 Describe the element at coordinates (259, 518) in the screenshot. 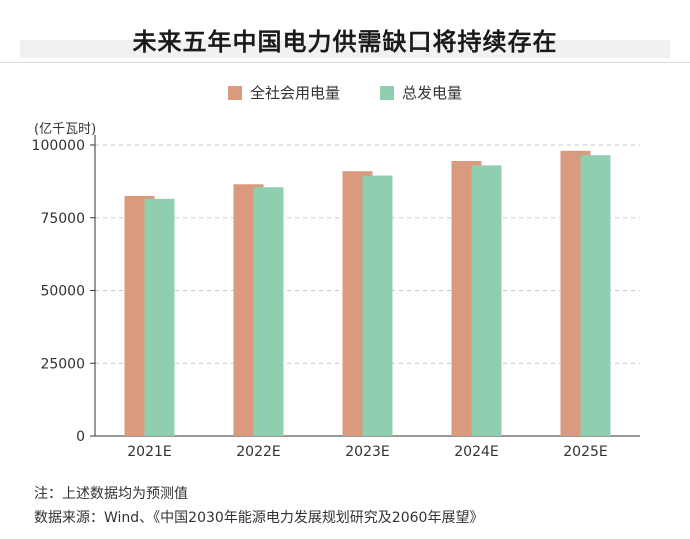

I see `footer-source: 数据来源：Wind、《中国2030年能源电力发展规划研究及2060年展望》` at that location.